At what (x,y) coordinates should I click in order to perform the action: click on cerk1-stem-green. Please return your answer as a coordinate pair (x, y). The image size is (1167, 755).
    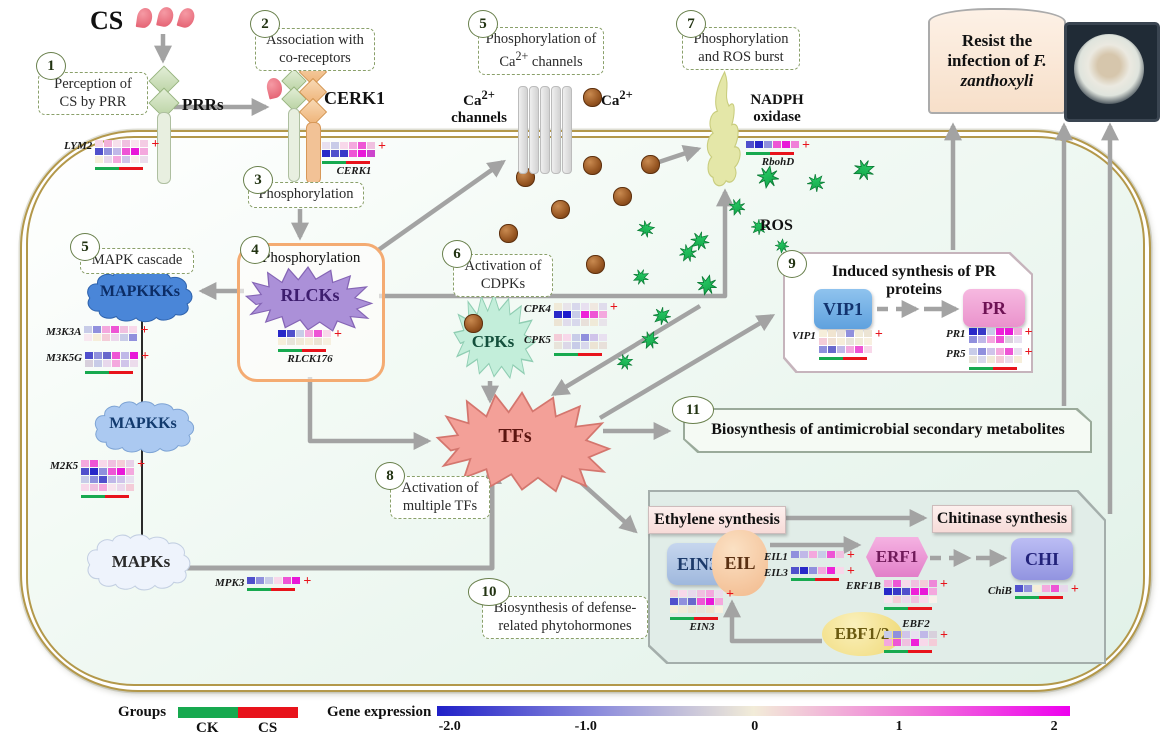
    Looking at the image, I should click on (294, 145).